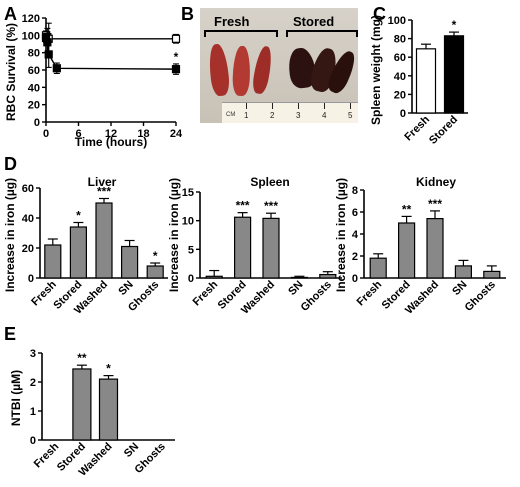 The width and height of the screenshot is (520, 487). What do you see at coordinates (187, 14) in the screenshot?
I see `panel-label-b: B` at bounding box center [187, 14].